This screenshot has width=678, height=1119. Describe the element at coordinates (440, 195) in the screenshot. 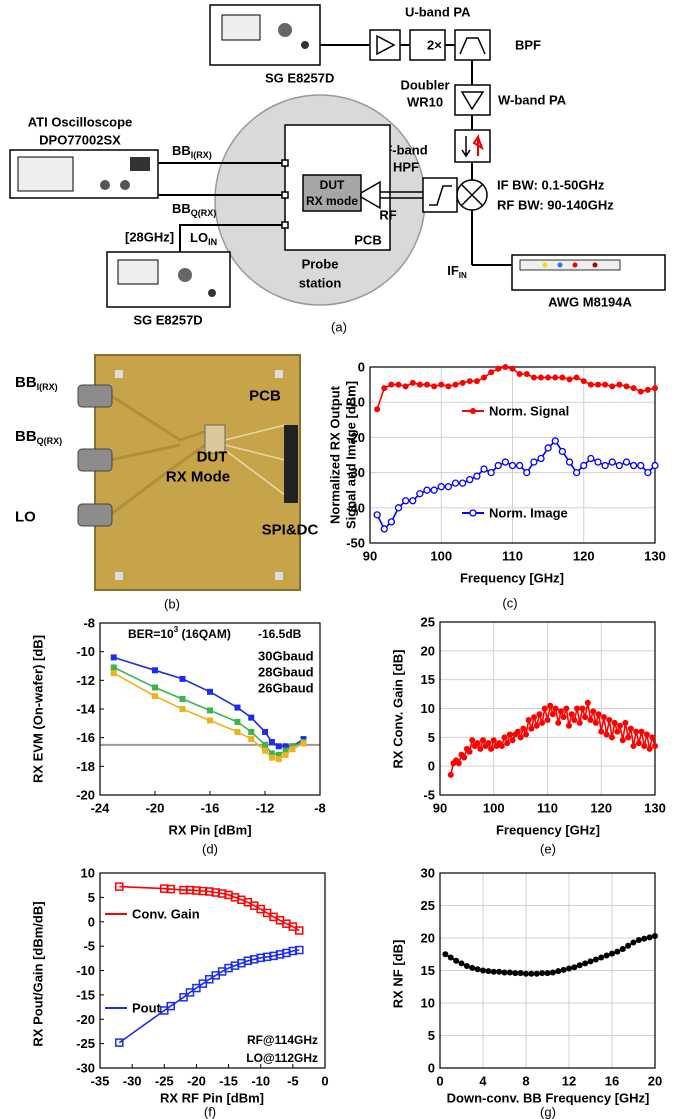

I see `filter-symbol` at that location.